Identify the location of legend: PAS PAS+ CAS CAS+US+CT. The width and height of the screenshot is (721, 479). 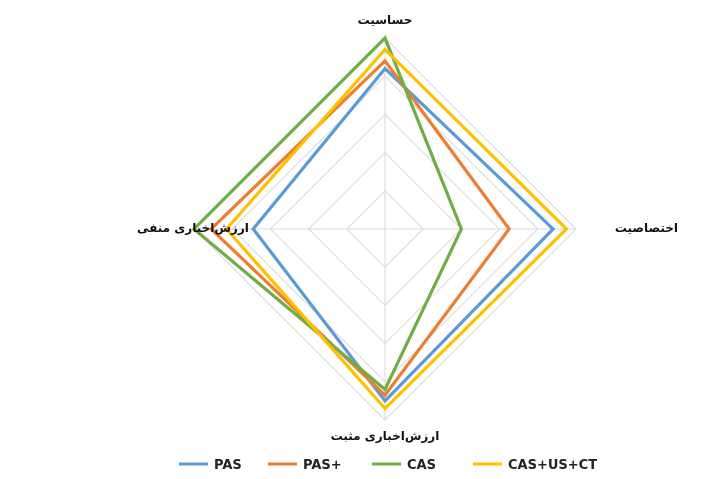
(388, 465).